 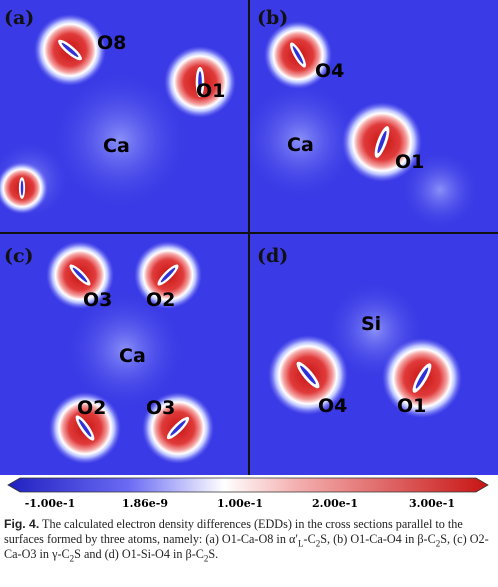 What do you see at coordinates (272, 18) in the screenshot?
I see `panel-letter: (b)` at bounding box center [272, 18].